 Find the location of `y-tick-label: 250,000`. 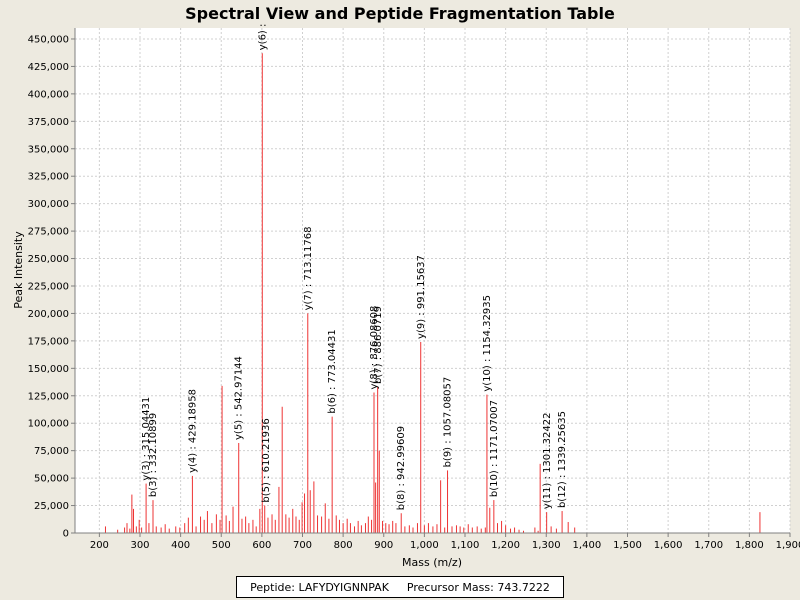

y-tick-label: 250,000 is located at coordinates (48, 259).